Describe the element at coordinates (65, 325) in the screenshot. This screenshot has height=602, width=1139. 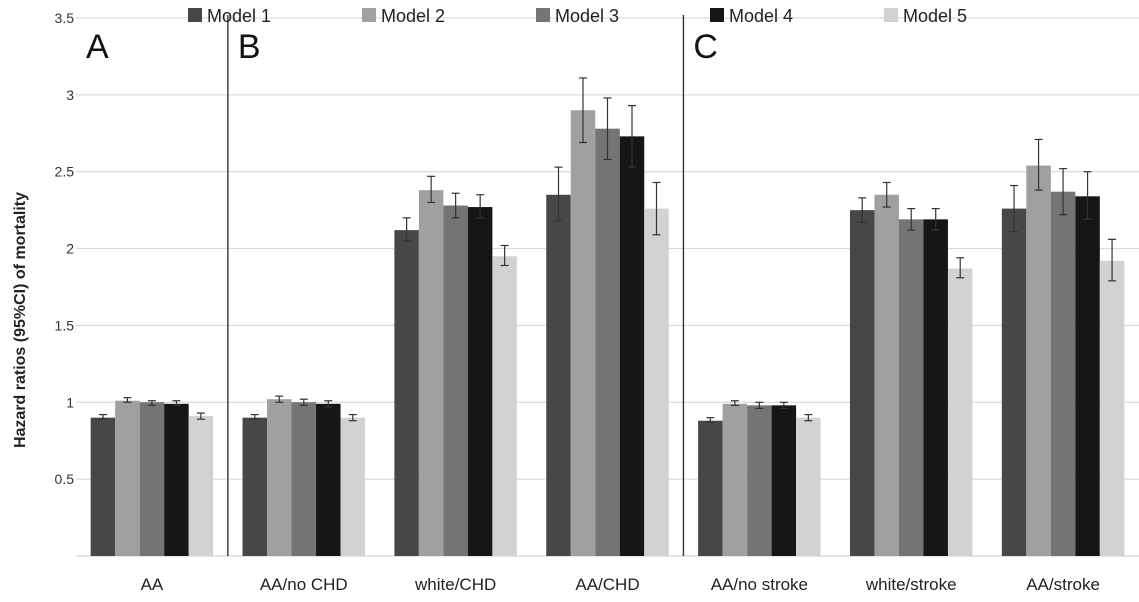
I see `y-tick-label: 1.5` at that location.